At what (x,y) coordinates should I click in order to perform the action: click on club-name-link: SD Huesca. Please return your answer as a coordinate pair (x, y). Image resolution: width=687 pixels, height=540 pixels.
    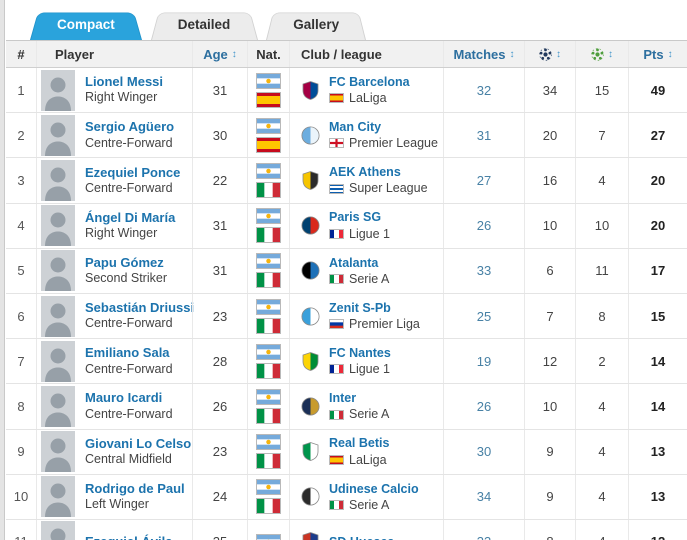
    Looking at the image, I should click on (361, 537).